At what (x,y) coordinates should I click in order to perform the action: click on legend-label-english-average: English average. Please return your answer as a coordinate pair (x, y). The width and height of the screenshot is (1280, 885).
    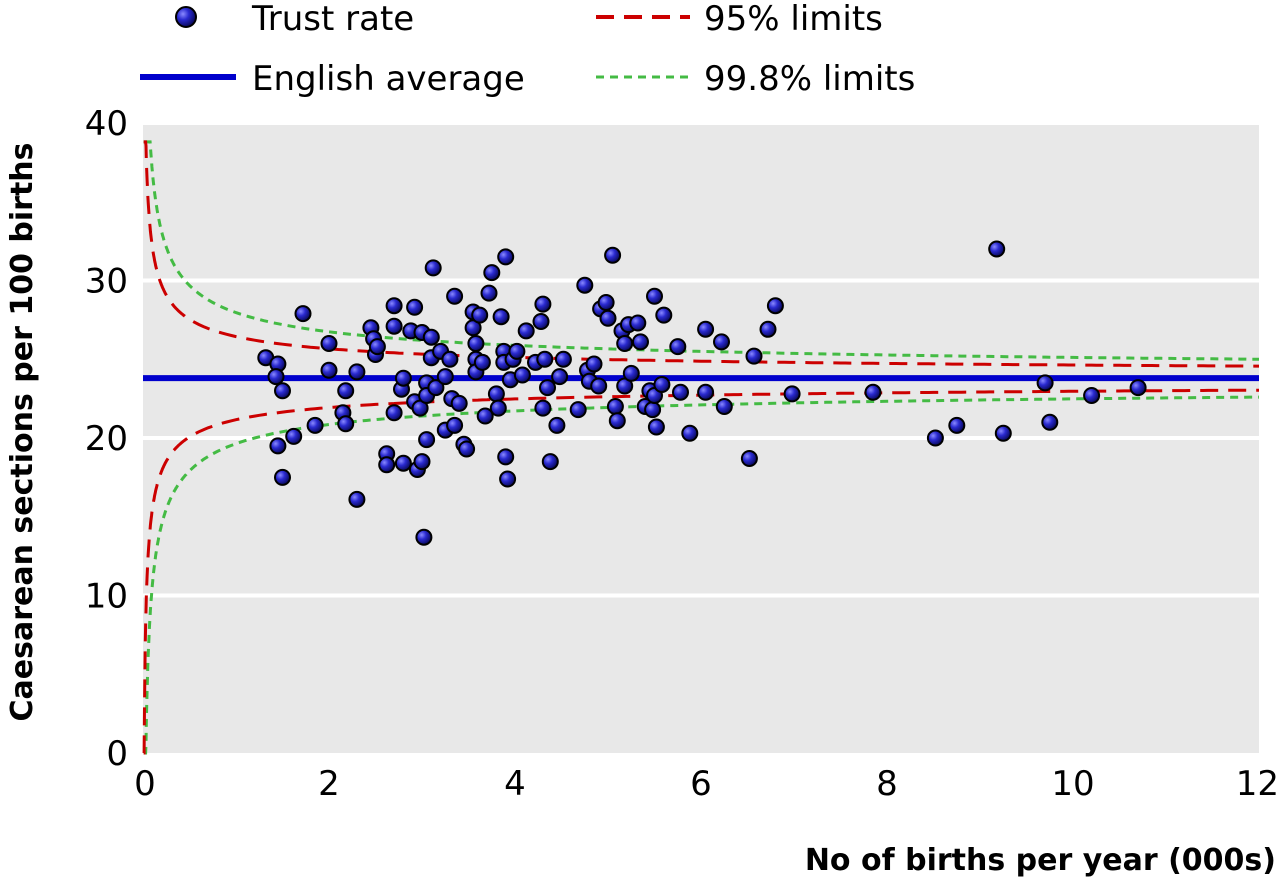
    Looking at the image, I should click on (388, 79).